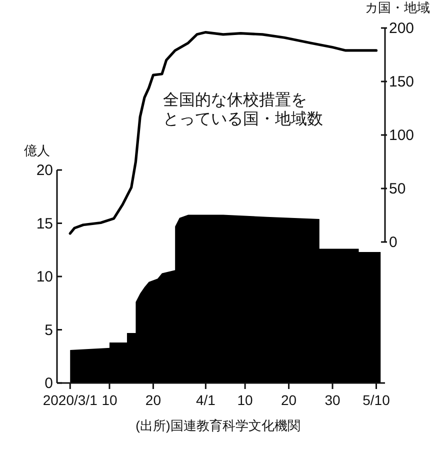 This screenshot has height=457, width=436. Describe the element at coordinates (332, 400) in the screenshot. I see `x-tick-label: 30` at that location.